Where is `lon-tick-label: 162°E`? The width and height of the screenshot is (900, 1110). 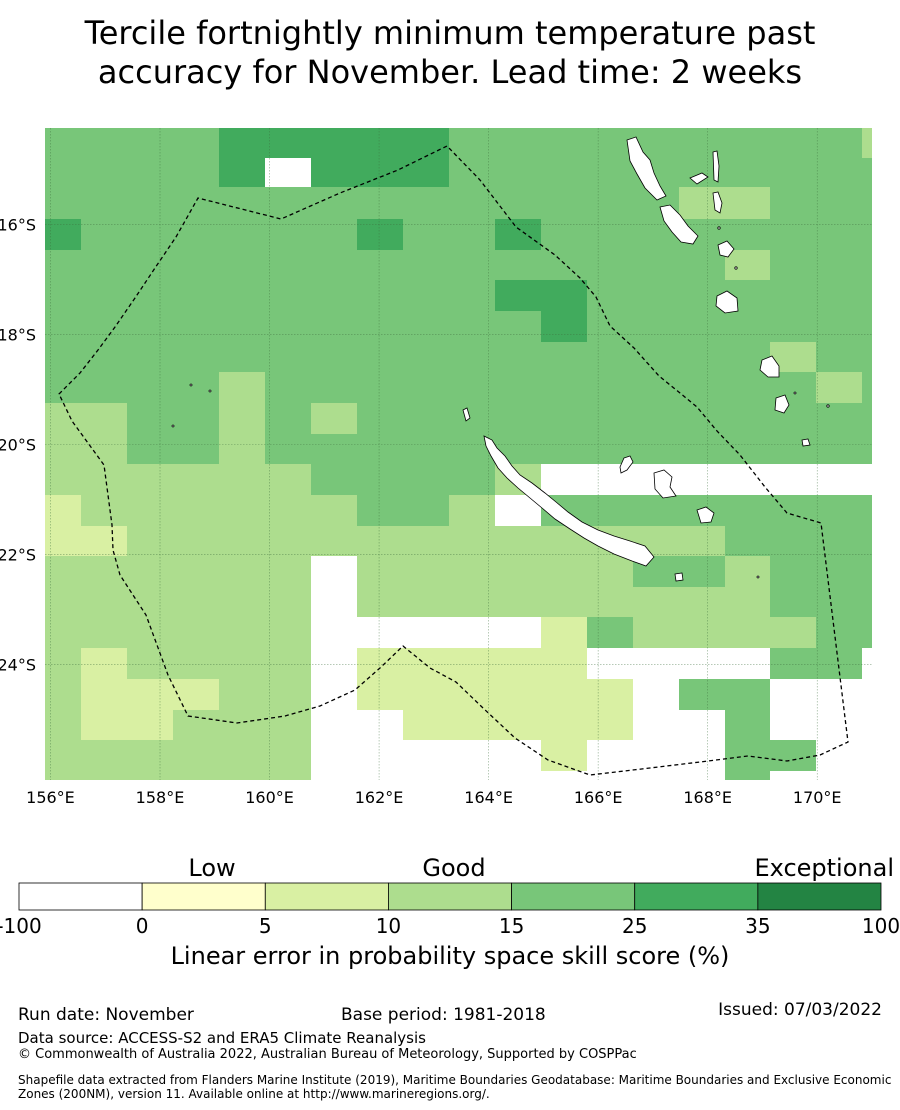
lon-tick-label: 162°E is located at coordinates (379, 797).